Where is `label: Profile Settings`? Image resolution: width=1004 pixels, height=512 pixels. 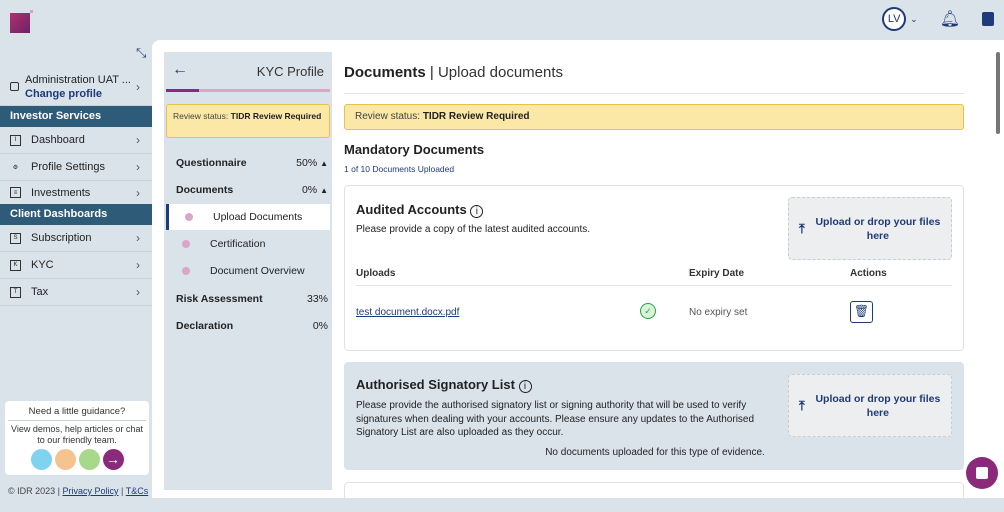 label: Profile Settings is located at coordinates (68, 167).